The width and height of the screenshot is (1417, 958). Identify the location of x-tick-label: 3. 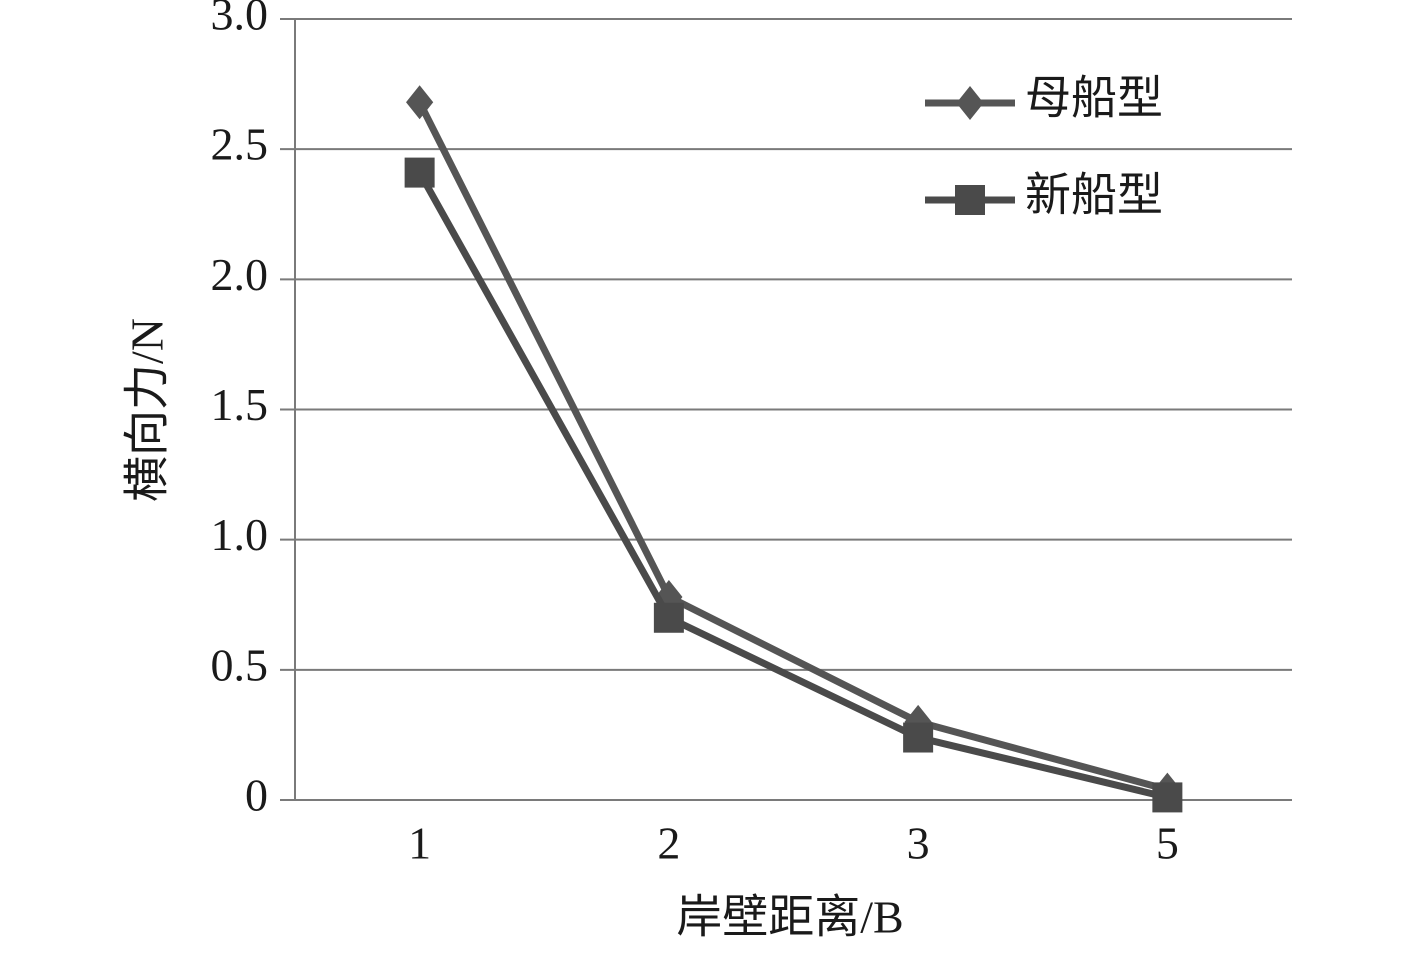
(918, 843).